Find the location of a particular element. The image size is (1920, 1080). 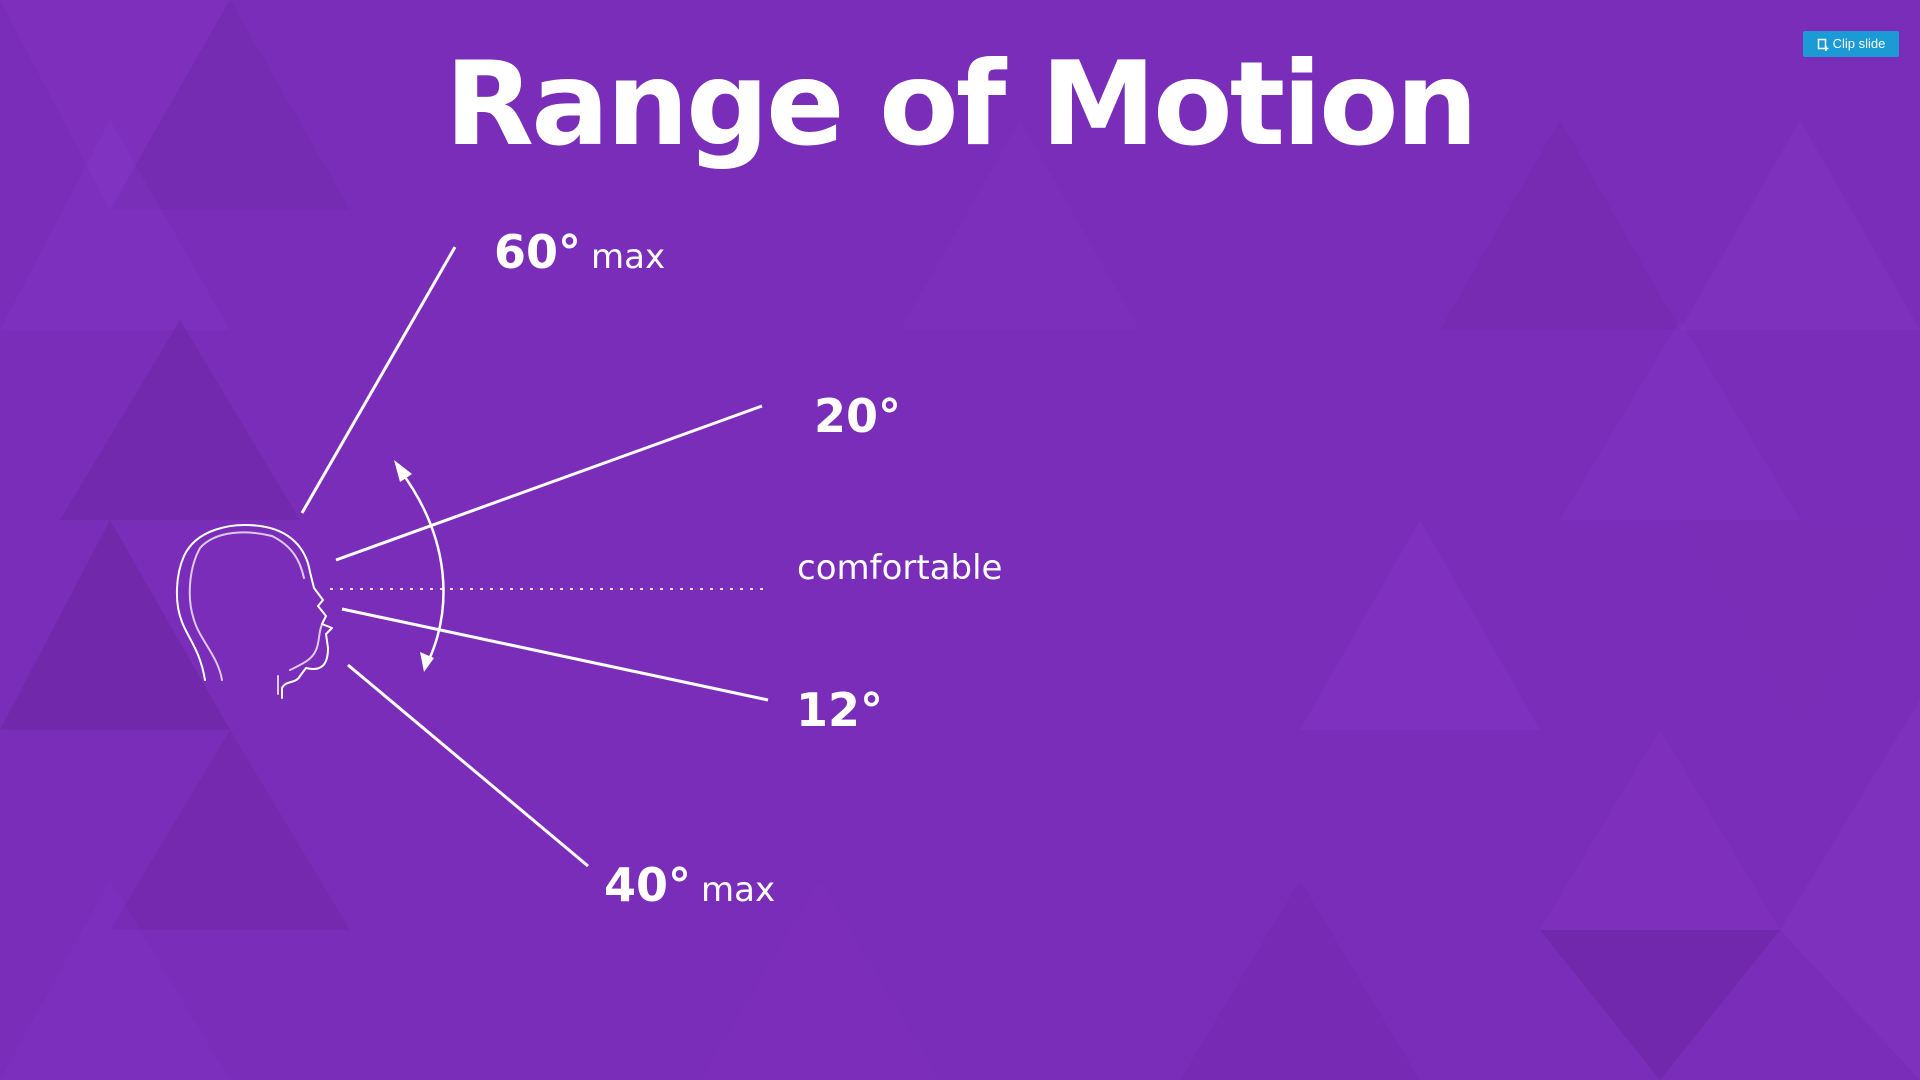

label-12-value: 12° is located at coordinates (840, 710).